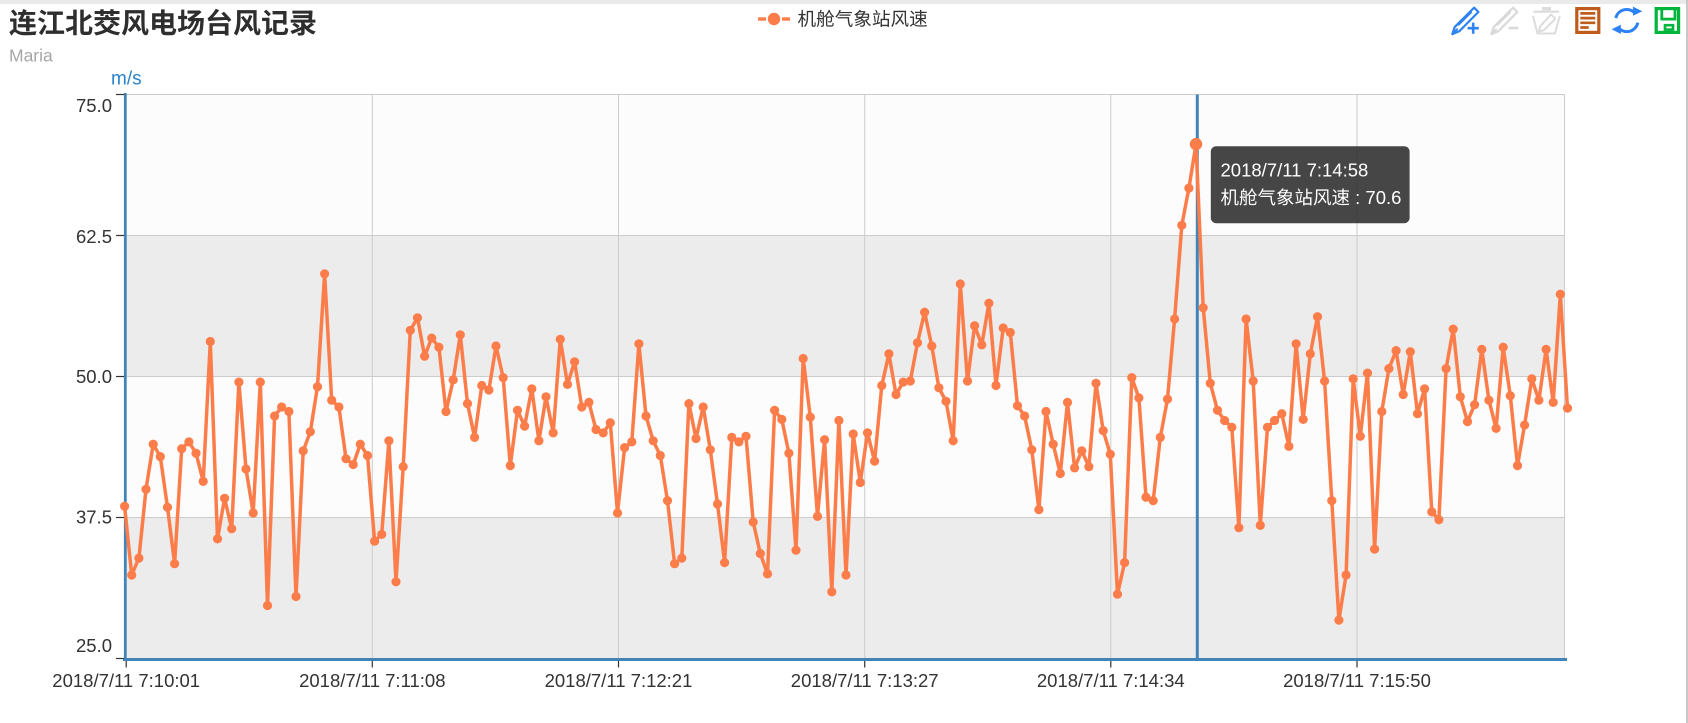 The width and height of the screenshot is (1688, 723). I want to click on svg-text: Maria, so click(31, 56).